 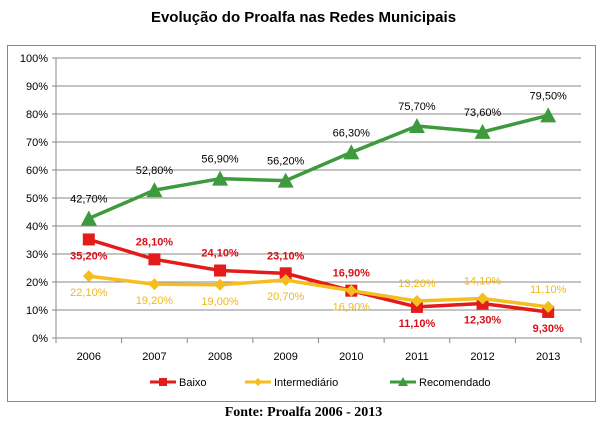 I want to click on data-label: 56,90%, so click(x=220, y=160).